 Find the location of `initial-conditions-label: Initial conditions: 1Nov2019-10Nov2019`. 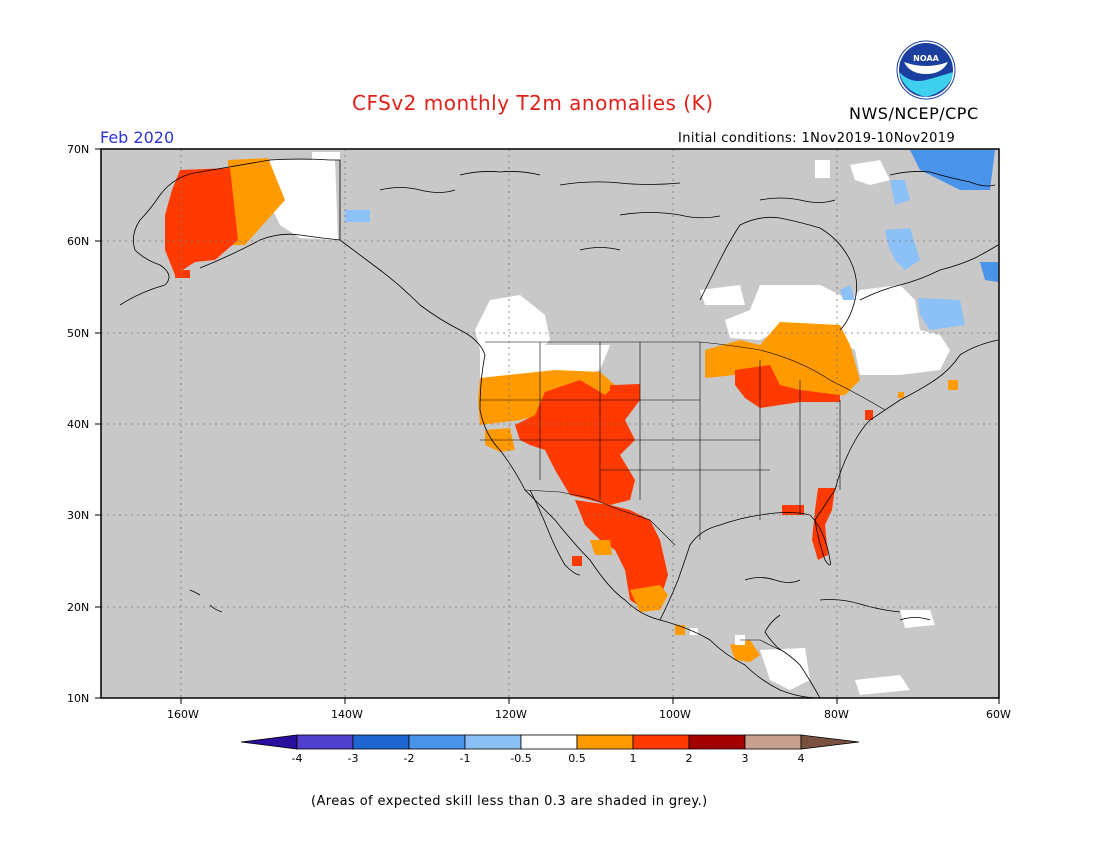

initial-conditions-label: Initial conditions: 1Nov2019-10Nov2019 is located at coordinates (817, 138).